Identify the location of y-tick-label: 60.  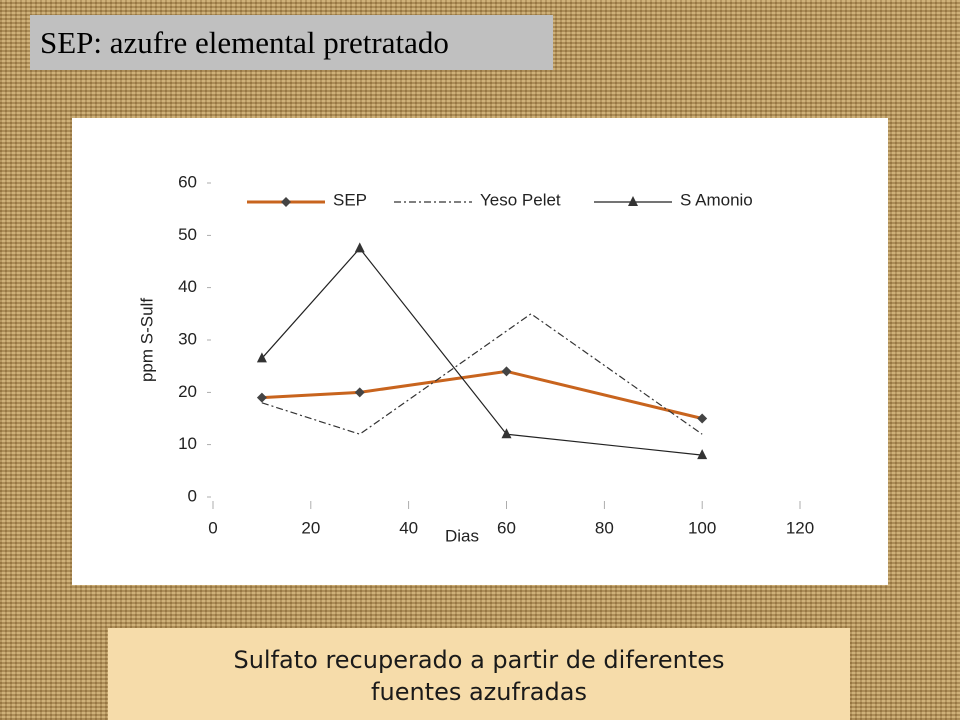
(187, 181).